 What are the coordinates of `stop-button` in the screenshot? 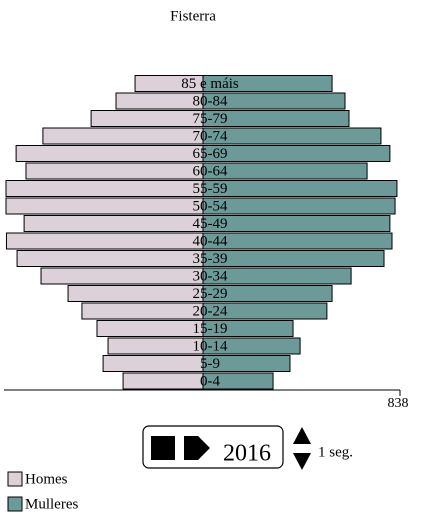 It's located at (163, 448).